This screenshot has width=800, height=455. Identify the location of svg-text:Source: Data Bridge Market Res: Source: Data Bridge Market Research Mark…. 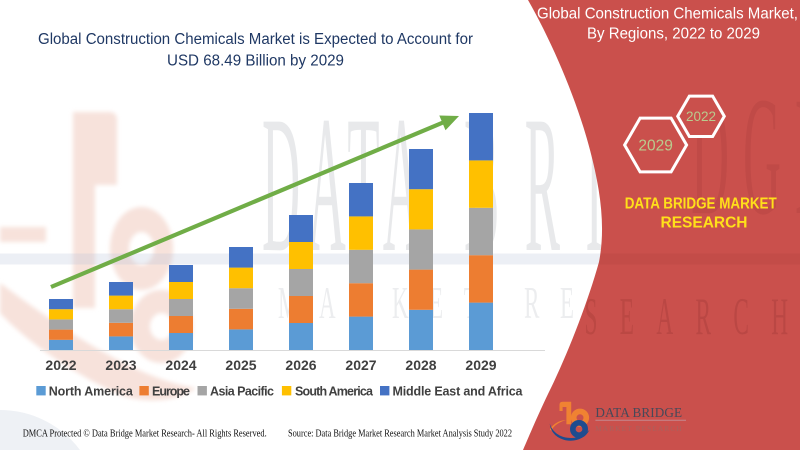
(400, 434).